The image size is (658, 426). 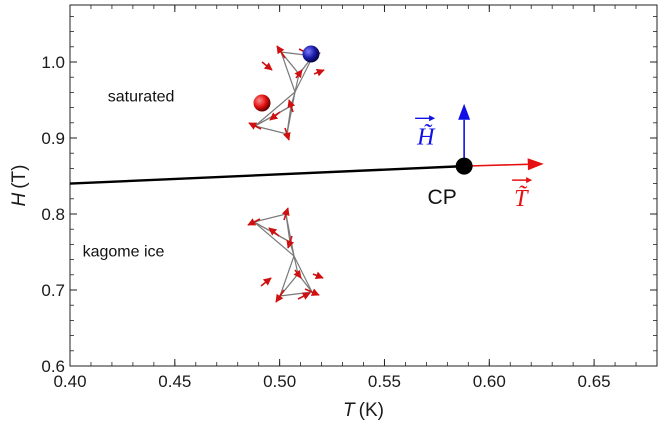 What do you see at coordinates (174, 381) in the screenshot?
I see `x-tick-label: 0.45` at bounding box center [174, 381].